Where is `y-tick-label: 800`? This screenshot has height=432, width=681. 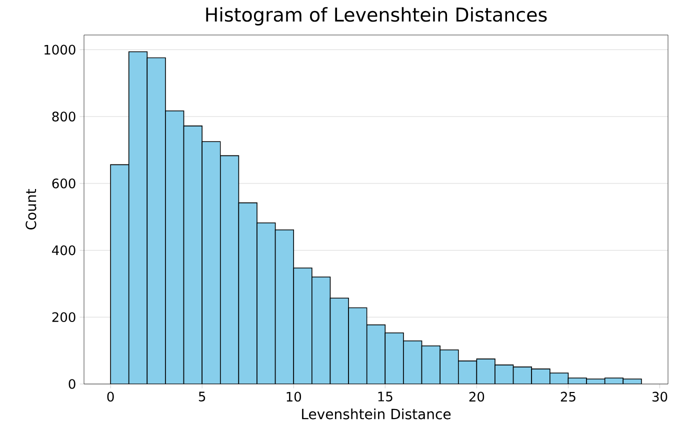 y-tick-label: 800 is located at coordinates (64, 117).